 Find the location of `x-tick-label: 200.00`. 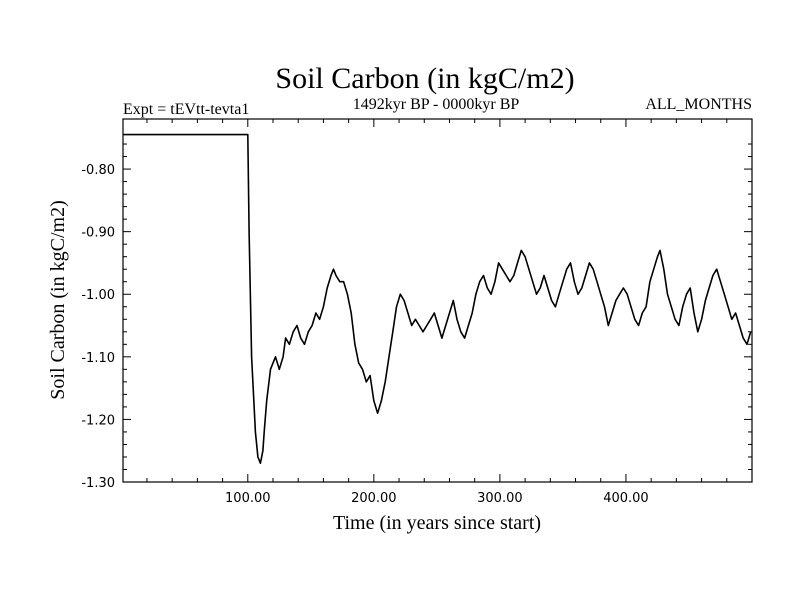

x-tick-label: 200.00 is located at coordinates (374, 498).